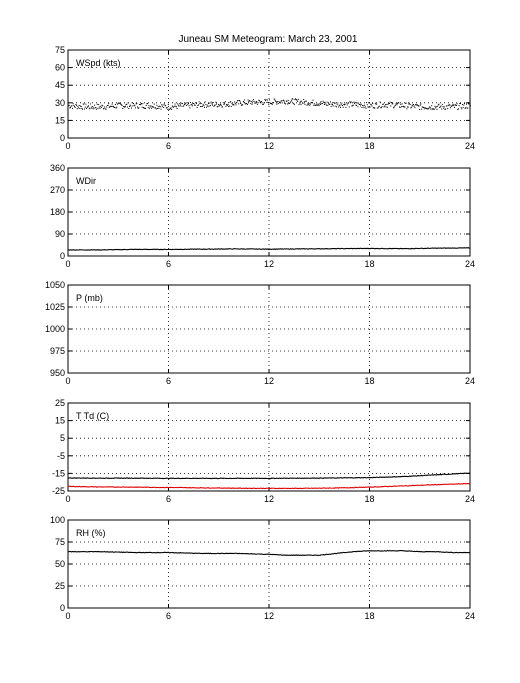 This screenshot has width=520, height=683. I want to click on y-tick-label: 270, so click(57, 190).